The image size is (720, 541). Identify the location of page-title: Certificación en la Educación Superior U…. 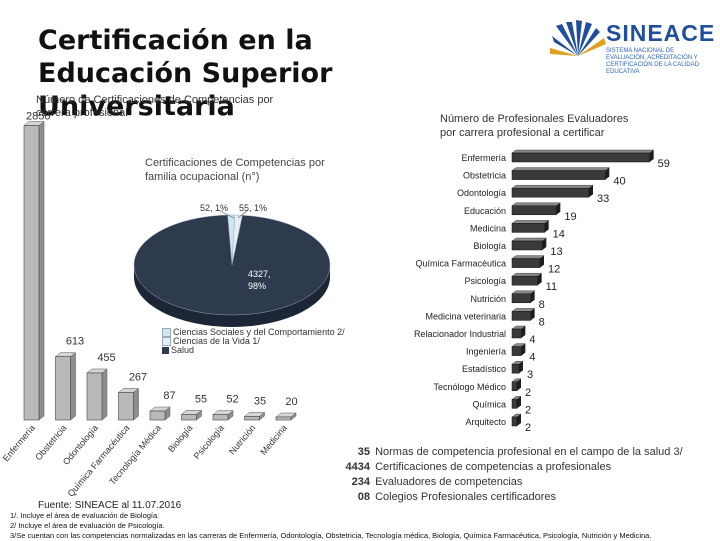
(185, 73).